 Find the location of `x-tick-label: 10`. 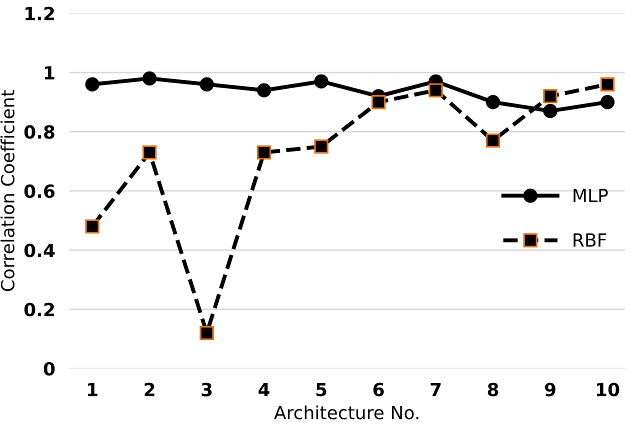

x-tick-label: 10 is located at coordinates (608, 389).